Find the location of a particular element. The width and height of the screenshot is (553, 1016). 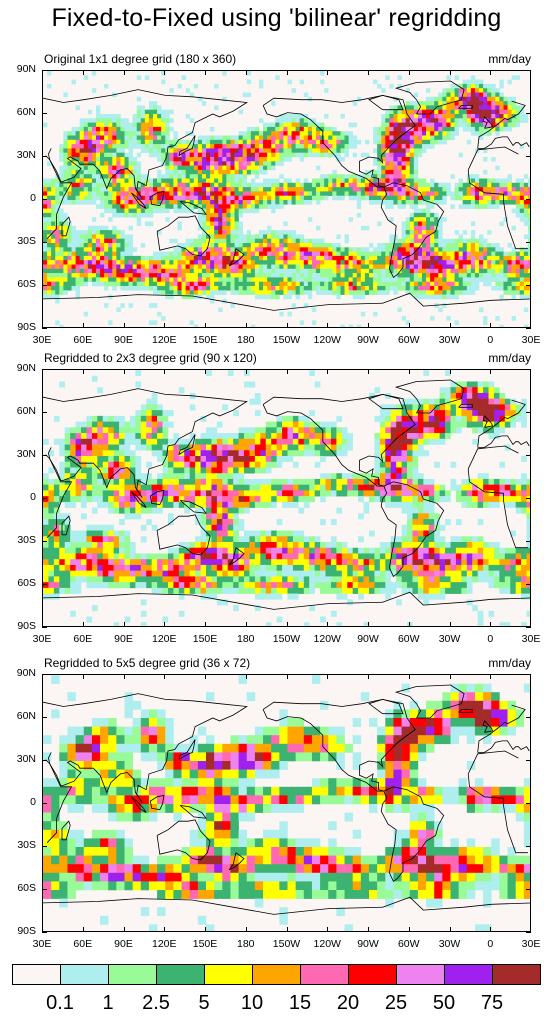

coastline is located at coordinates (488, 122).